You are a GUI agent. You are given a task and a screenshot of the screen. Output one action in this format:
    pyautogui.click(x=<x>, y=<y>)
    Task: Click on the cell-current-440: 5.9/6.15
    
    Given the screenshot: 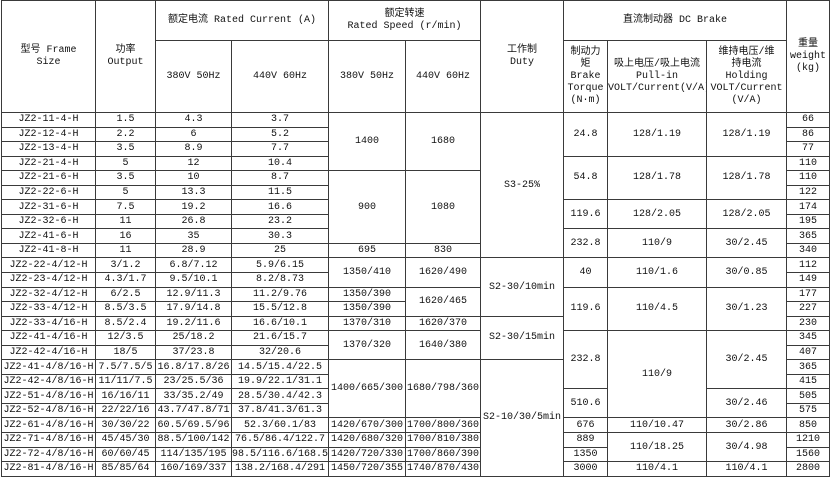 What is the action you would take?
    pyautogui.click(x=280, y=265)
    